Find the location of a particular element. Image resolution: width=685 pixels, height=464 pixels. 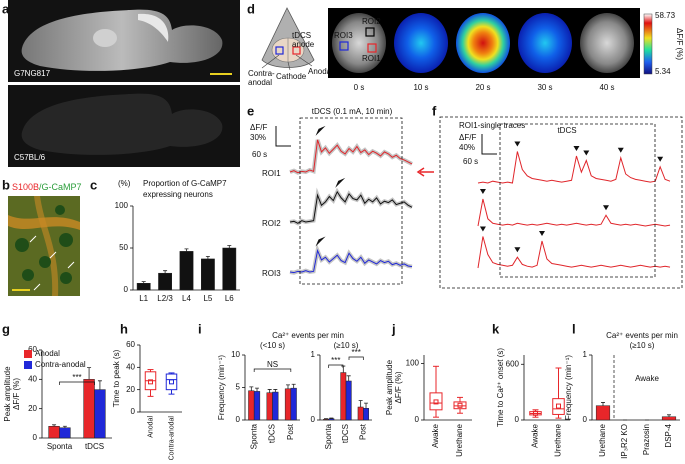

y-axis-label: Time to peak (s) is located at coordinates (116, 378).